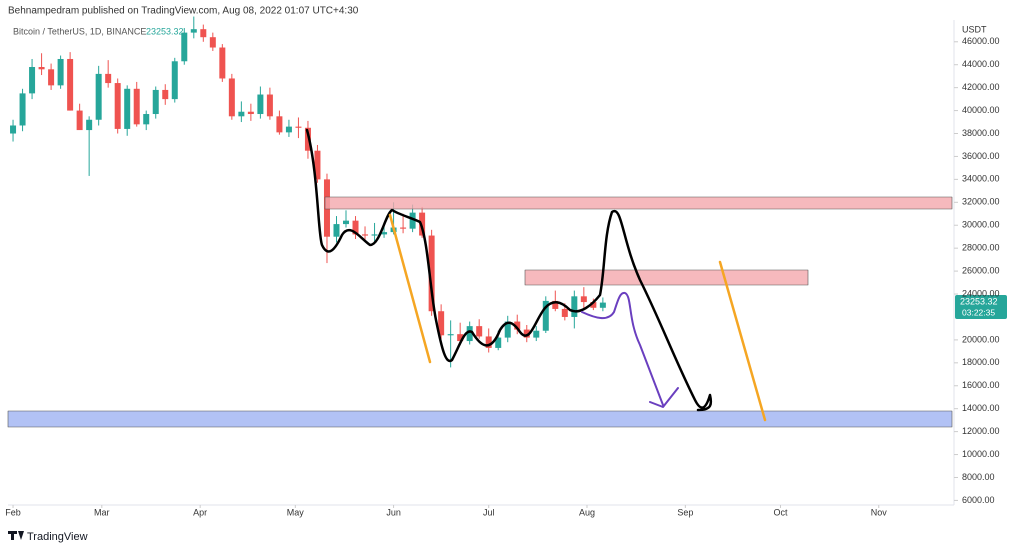 The image size is (1016, 550). Describe the element at coordinates (981, 408) in the screenshot. I see `y-tick-label: 14000.00` at that location.